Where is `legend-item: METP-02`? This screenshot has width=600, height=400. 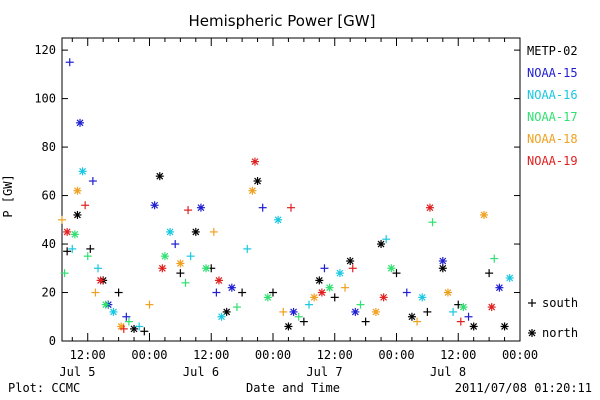 legend-item: METP-02 is located at coordinates (552, 51).